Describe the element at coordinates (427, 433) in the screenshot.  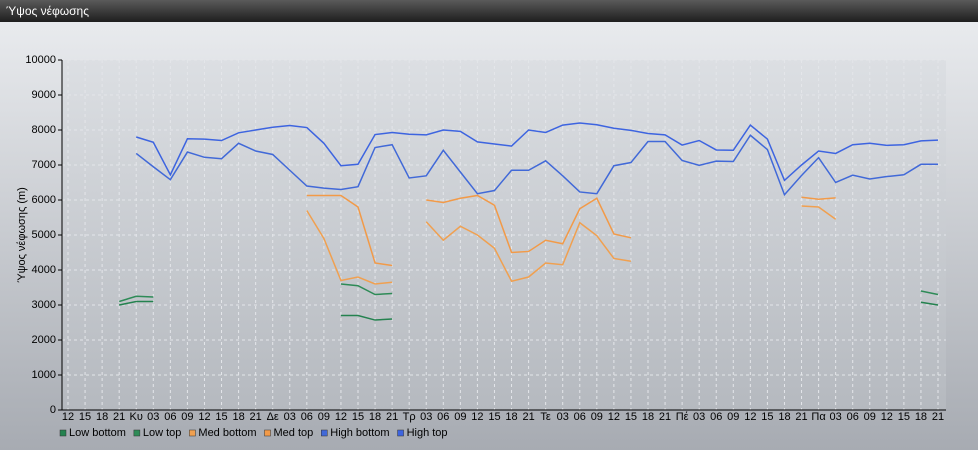
I see `legend-label: High top` at that location.